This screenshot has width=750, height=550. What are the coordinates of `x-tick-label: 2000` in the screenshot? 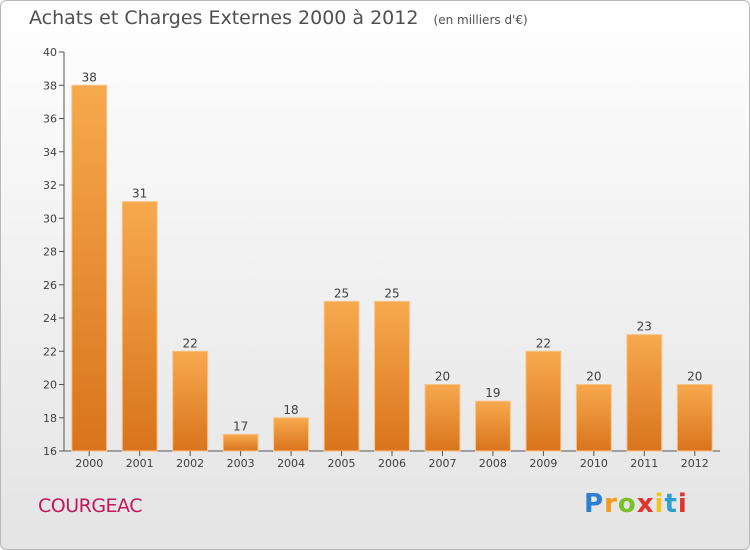 It's located at (89, 463).